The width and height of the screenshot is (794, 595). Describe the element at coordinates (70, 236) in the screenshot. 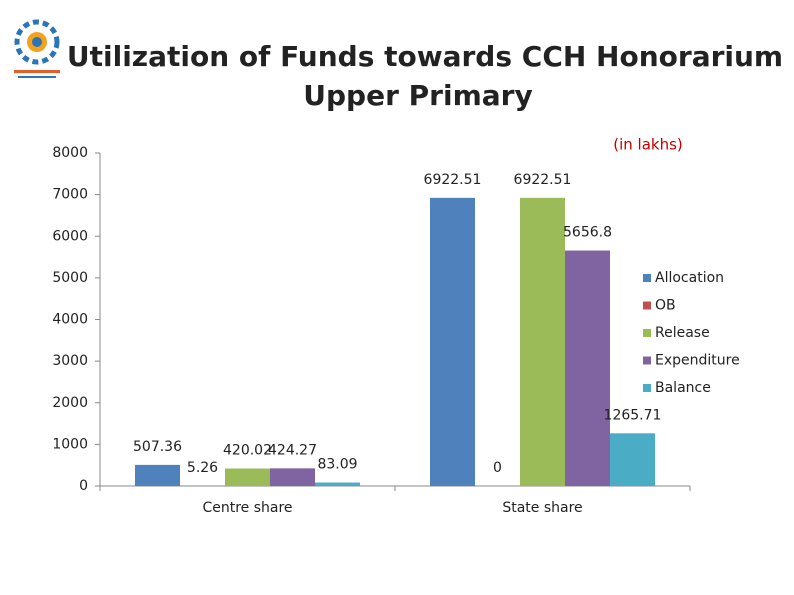

I see `y-tick-label: 6000` at that location.